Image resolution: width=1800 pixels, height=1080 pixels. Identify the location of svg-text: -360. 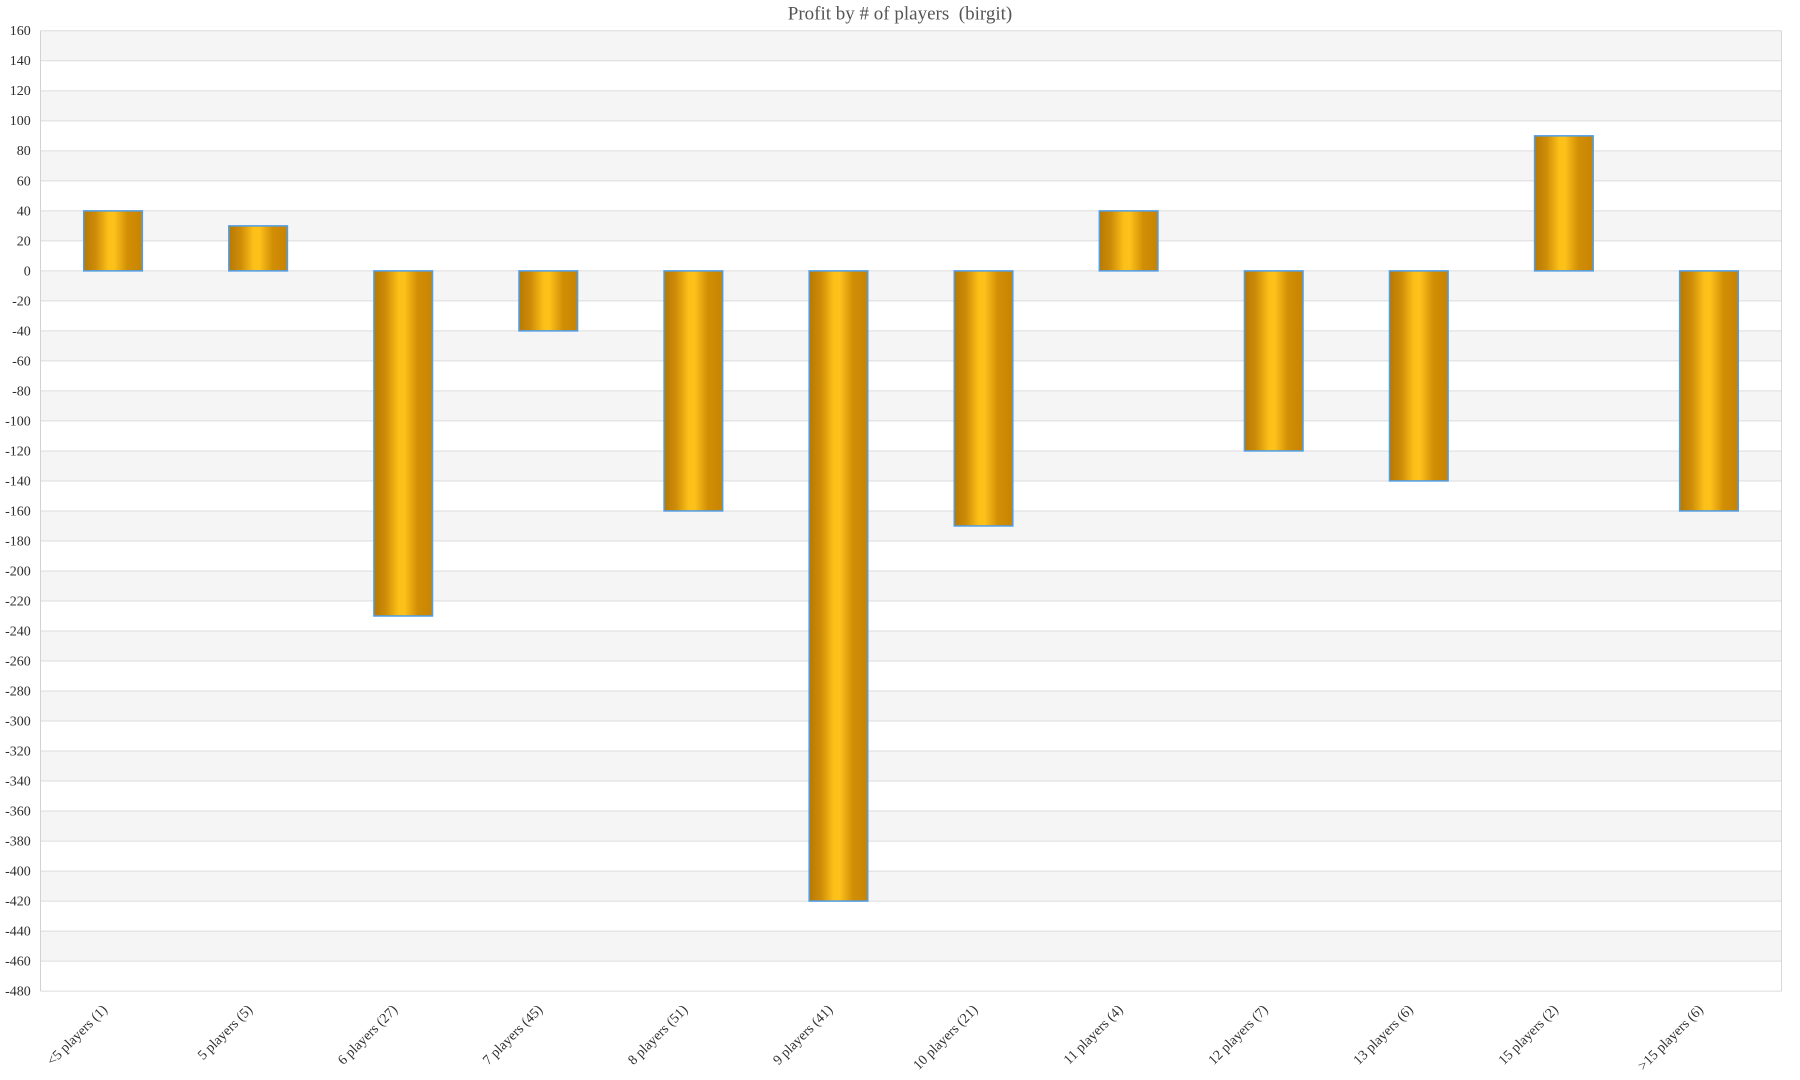
(18, 811).